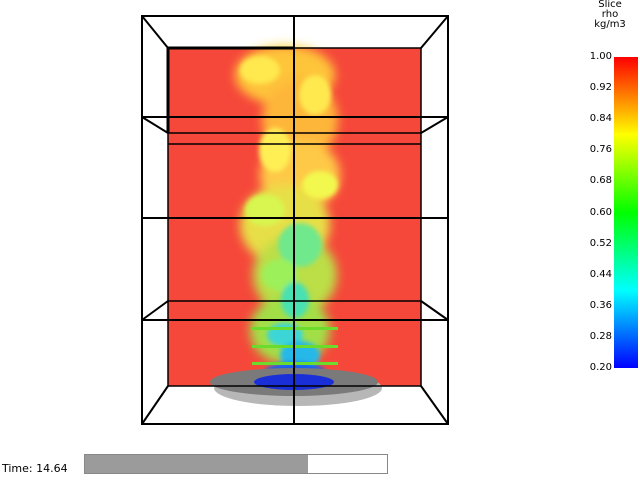 The width and height of the screenshot is (640, 480). Describe the element at coordinates (610, 24) in the screenshot. I see `colorbar-units: kg/m3` at that location.